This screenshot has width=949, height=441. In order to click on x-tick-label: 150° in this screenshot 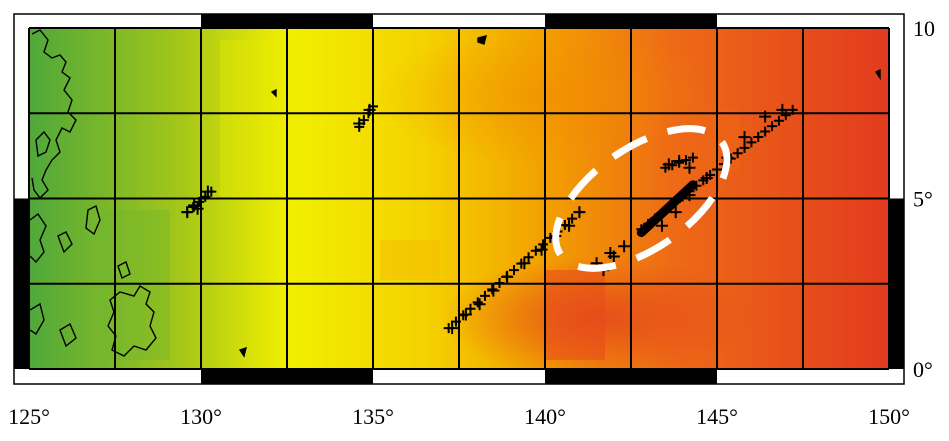, I will do `click(889, 416)`.